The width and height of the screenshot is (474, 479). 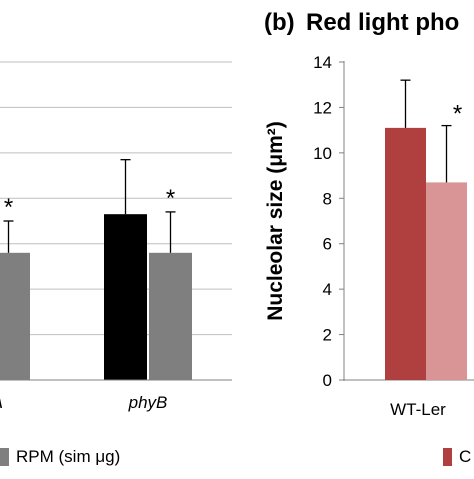 What do you see at coordinates (327, 198) in the screenshot?
I see `right-y-tick-label: 8` at bounding box center [327, 198].